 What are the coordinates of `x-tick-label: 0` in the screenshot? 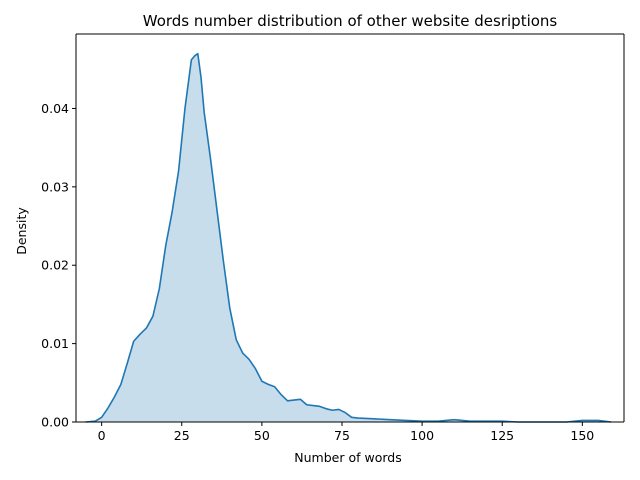 It's located at (102, 435).